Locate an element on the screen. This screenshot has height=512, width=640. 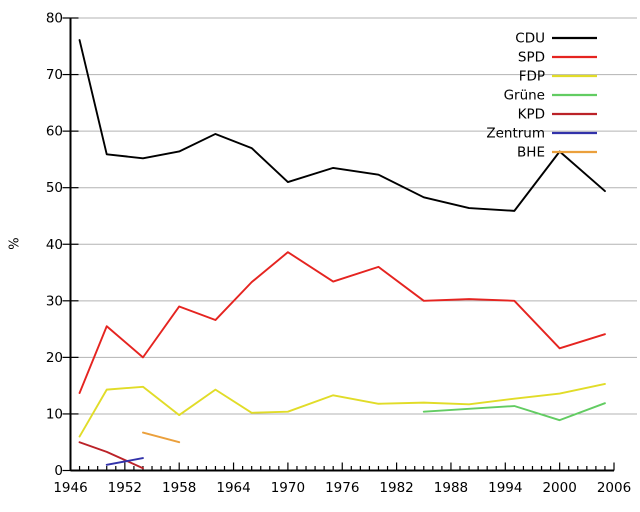
legend-label-Grüne: Grüne is located at coordinates (524, 96).